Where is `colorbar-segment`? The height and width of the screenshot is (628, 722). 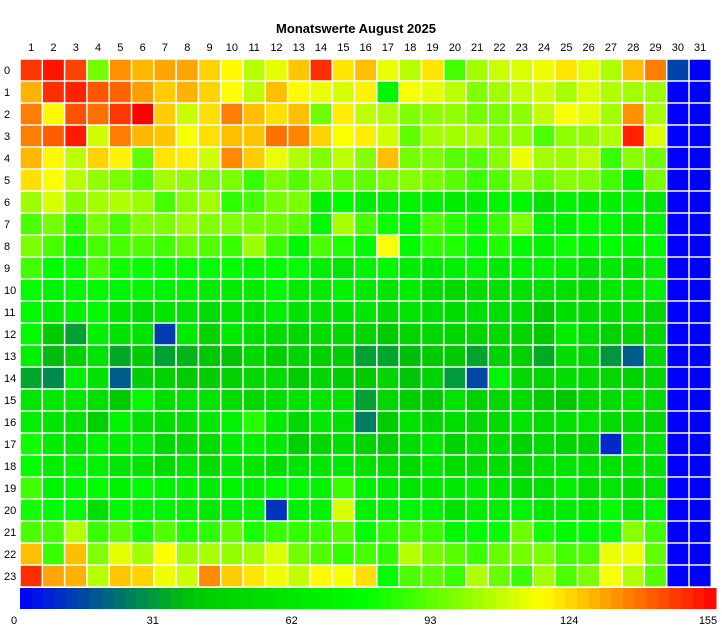
colorbar-segment is located at coordinates (559, 598).